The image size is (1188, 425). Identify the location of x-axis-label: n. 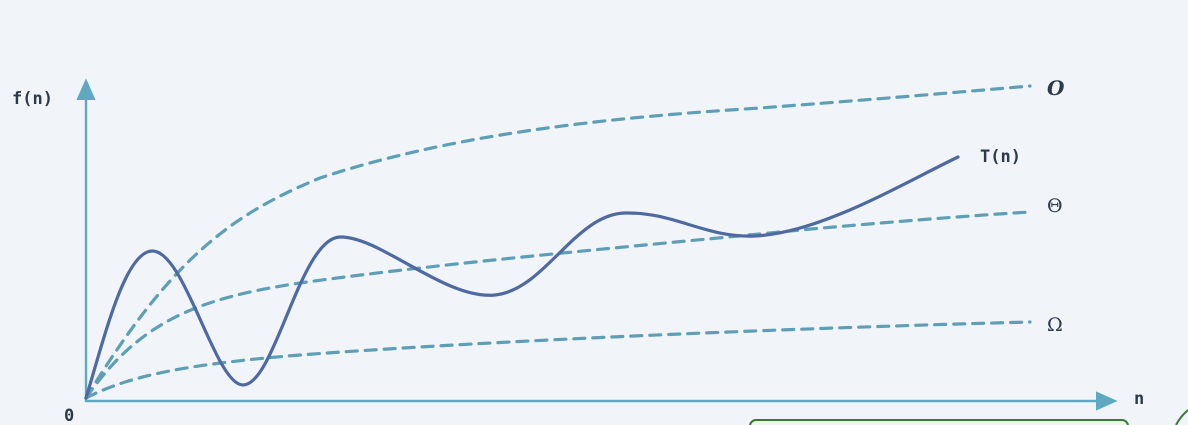
(1139, 399).